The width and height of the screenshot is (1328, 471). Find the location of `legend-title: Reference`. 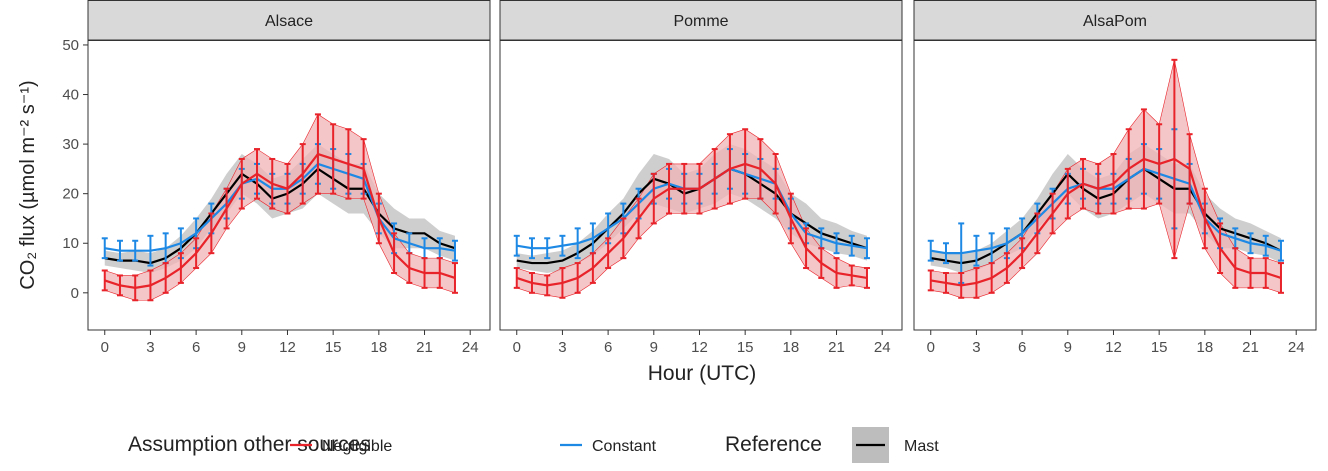

legend-title: Reference is located at coordinates (773, 444).